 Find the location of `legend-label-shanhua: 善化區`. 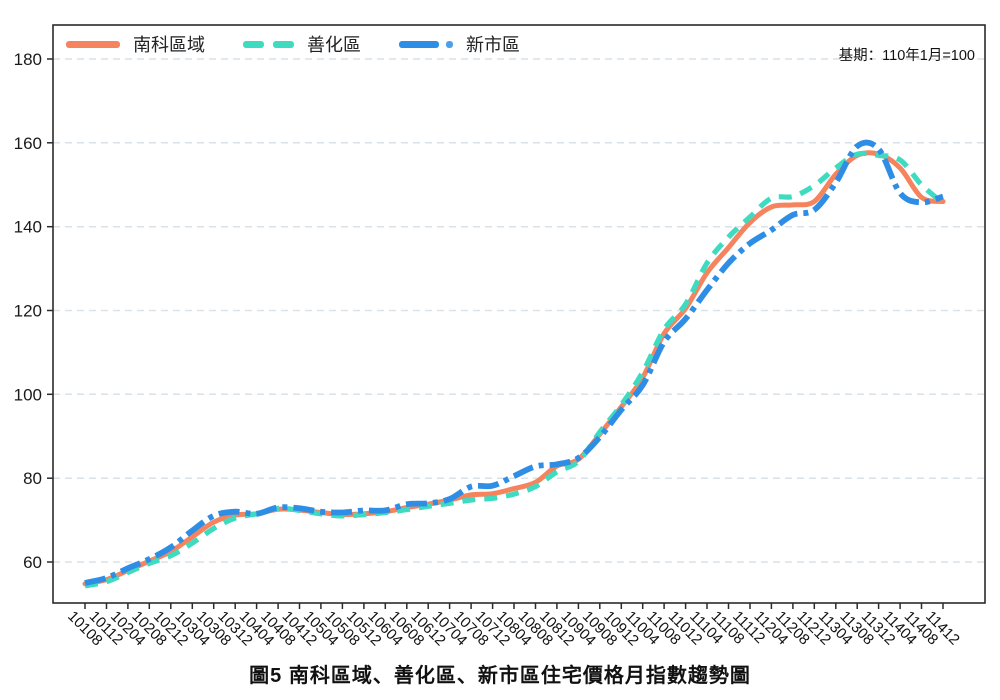

legend-label-shanhua: 善化區 is located at coordinates (334, 45).